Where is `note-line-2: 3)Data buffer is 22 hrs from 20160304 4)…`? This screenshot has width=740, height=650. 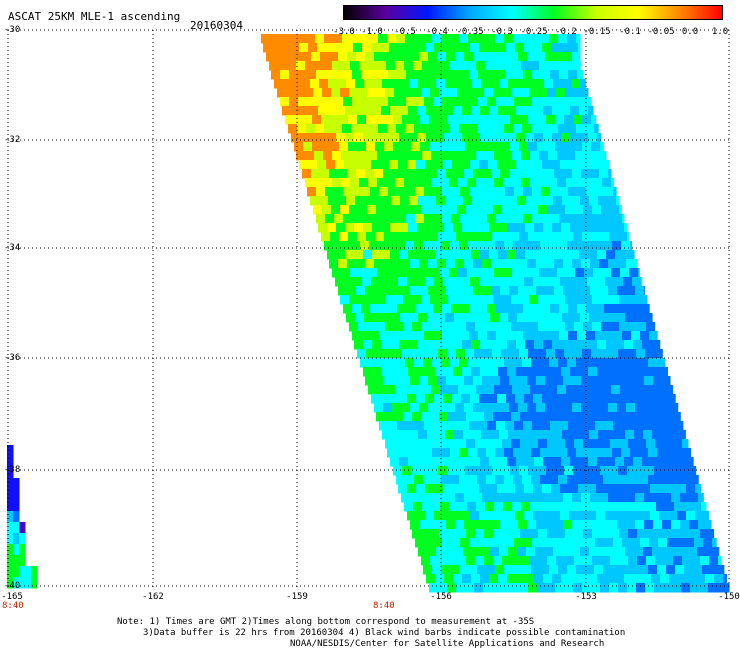 note-line-2: 3)Data buffer is 22 hrs from 20160304 4)… is located at coordinates (384, 633).